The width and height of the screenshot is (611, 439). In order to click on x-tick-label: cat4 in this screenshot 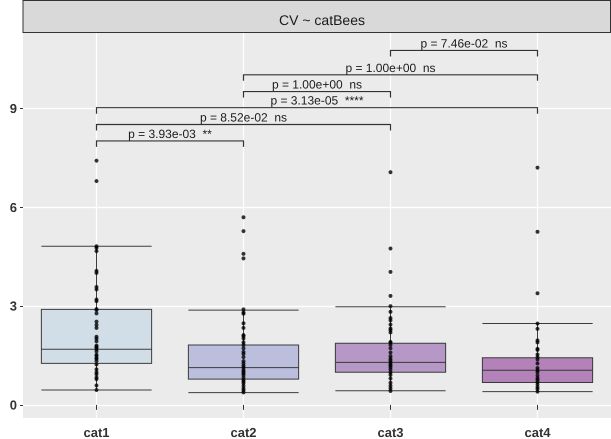, I will do `click(538, 432)`.